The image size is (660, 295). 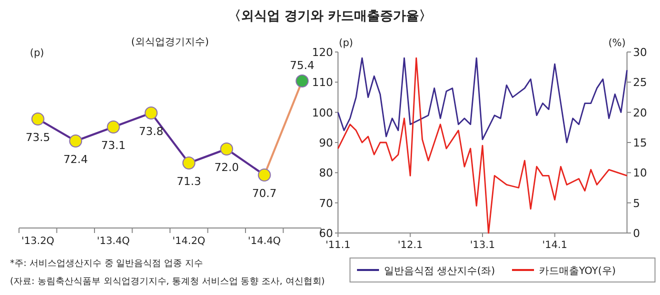 I want to click on line-series, so click(x=482, y=100).